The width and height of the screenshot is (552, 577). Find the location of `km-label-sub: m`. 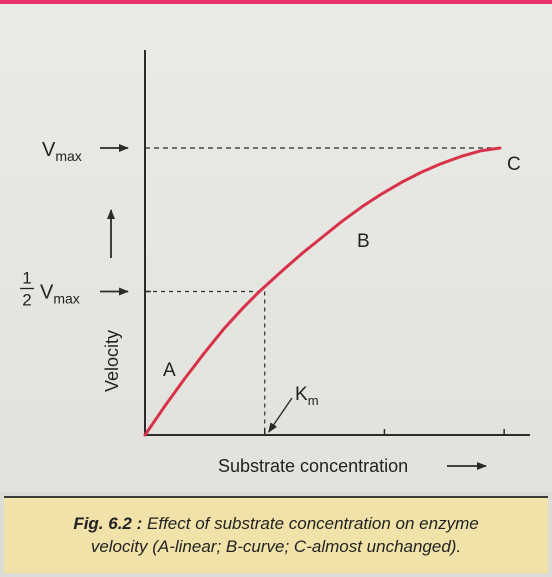

km-label-sub: m is located at coordinates (313, 400).